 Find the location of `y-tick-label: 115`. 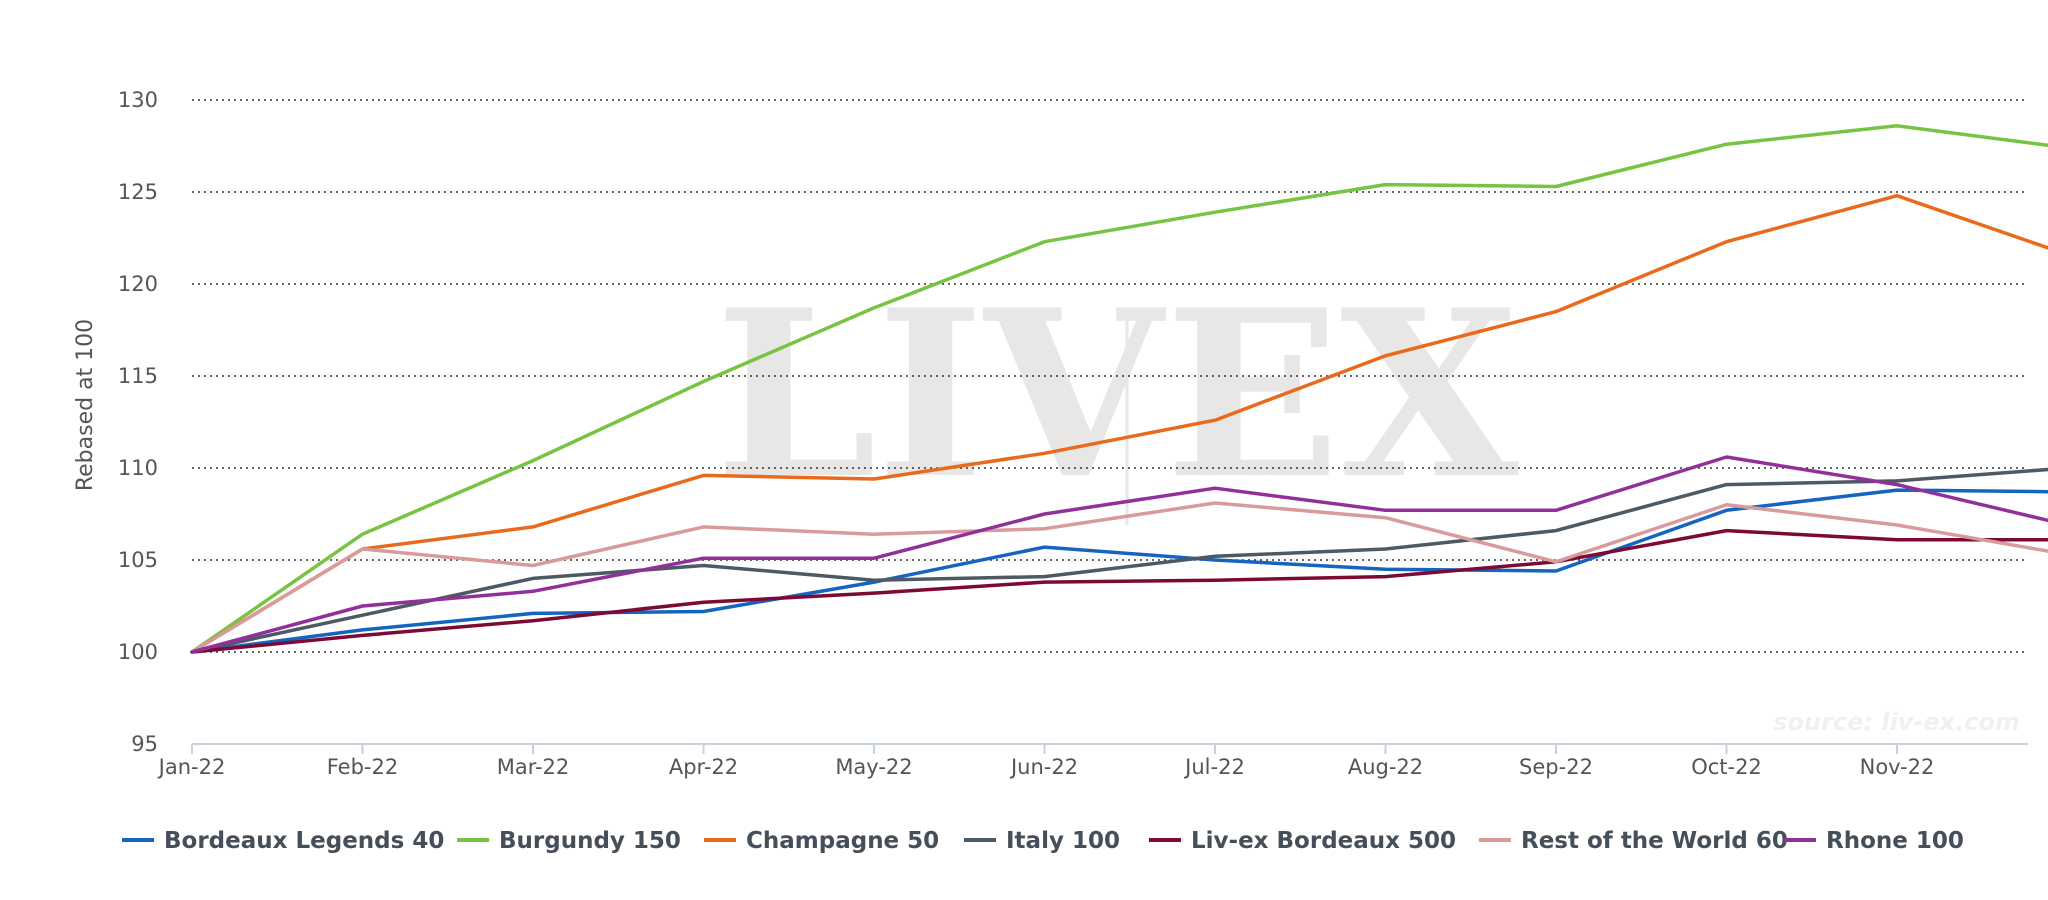

y-tick-label: 115 is located at coordinates (138, 376).